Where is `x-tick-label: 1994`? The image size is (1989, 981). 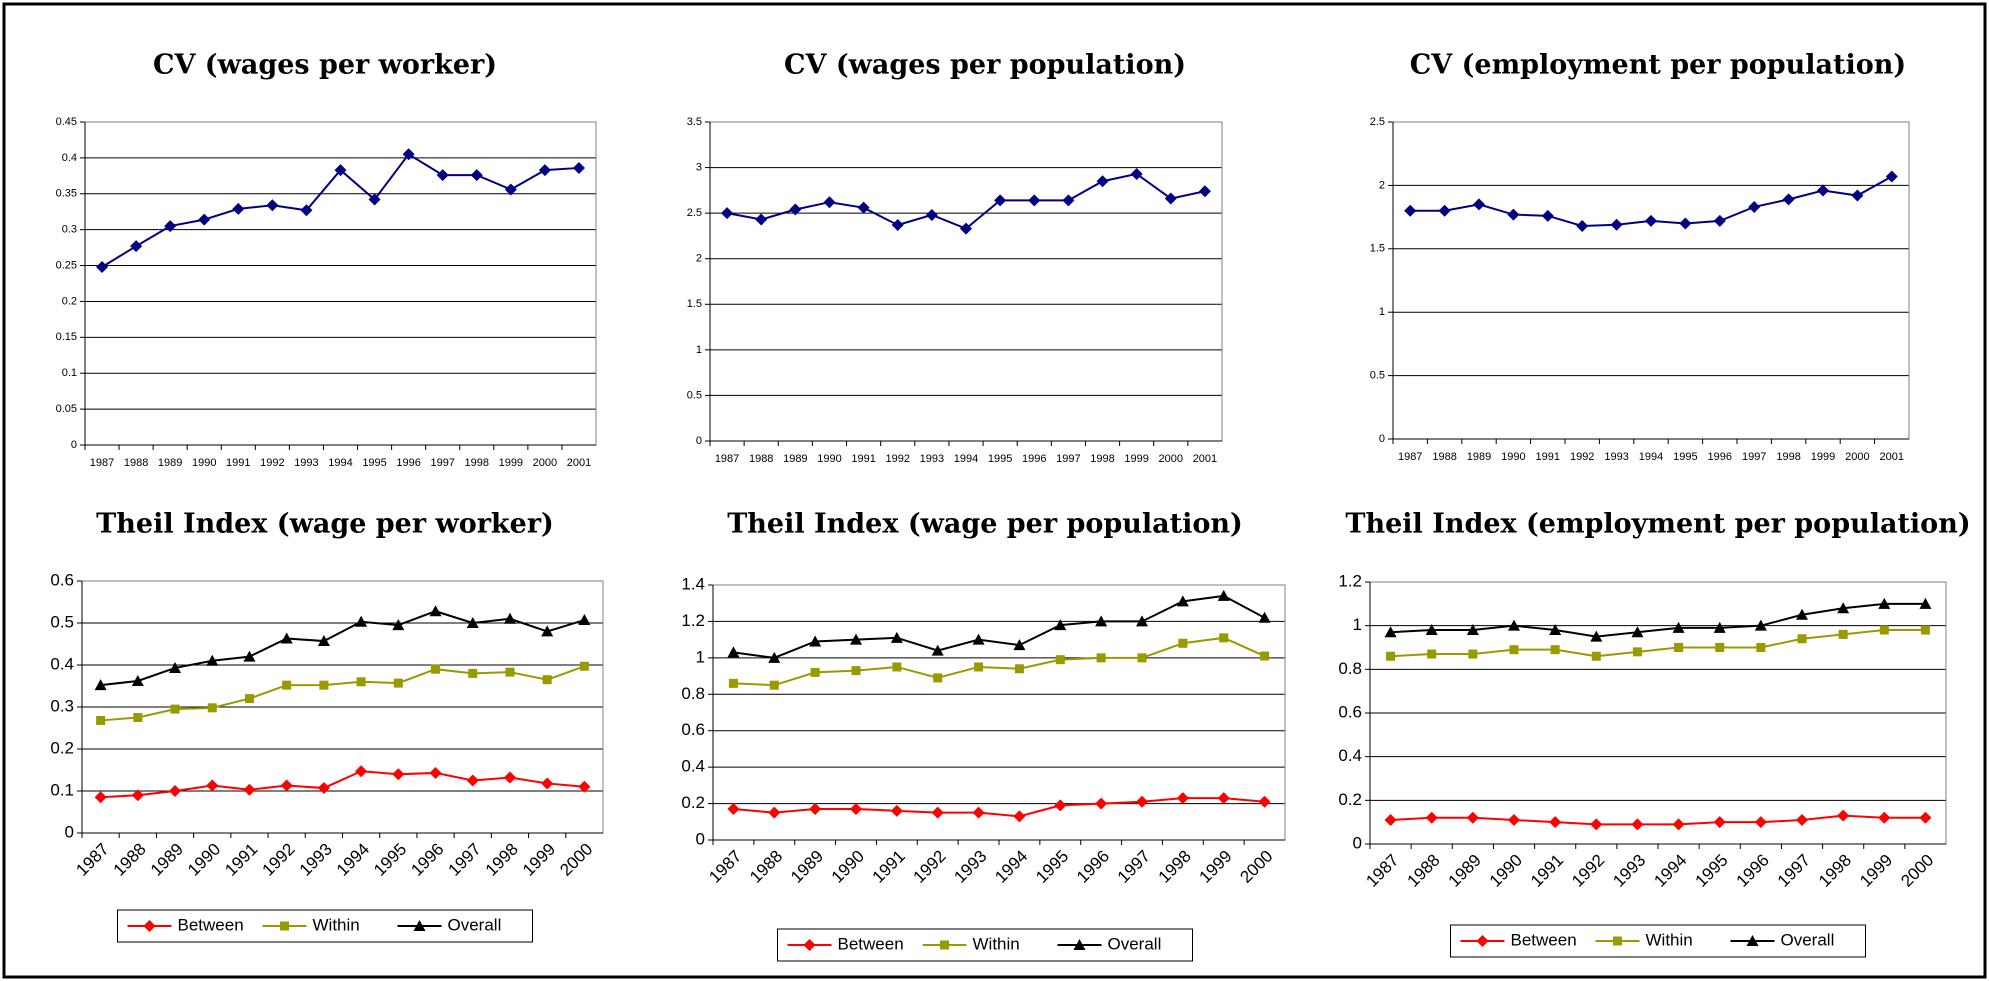
x-tick-label: 1994 is located at coordinates (340, 463).